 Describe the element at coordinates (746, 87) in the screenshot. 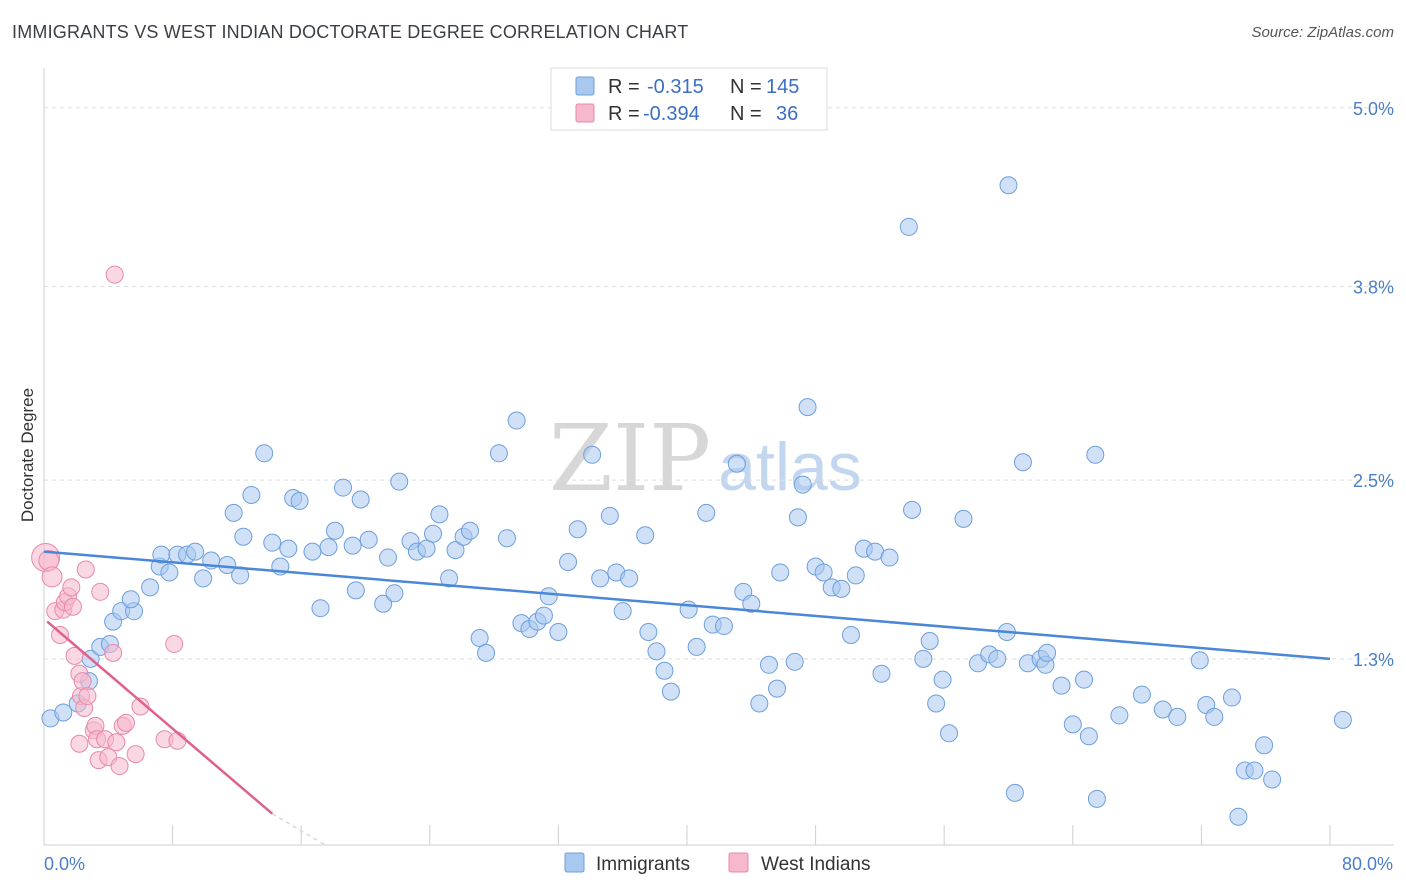

I see `legend-n-label-immigrants: N =` at that location.